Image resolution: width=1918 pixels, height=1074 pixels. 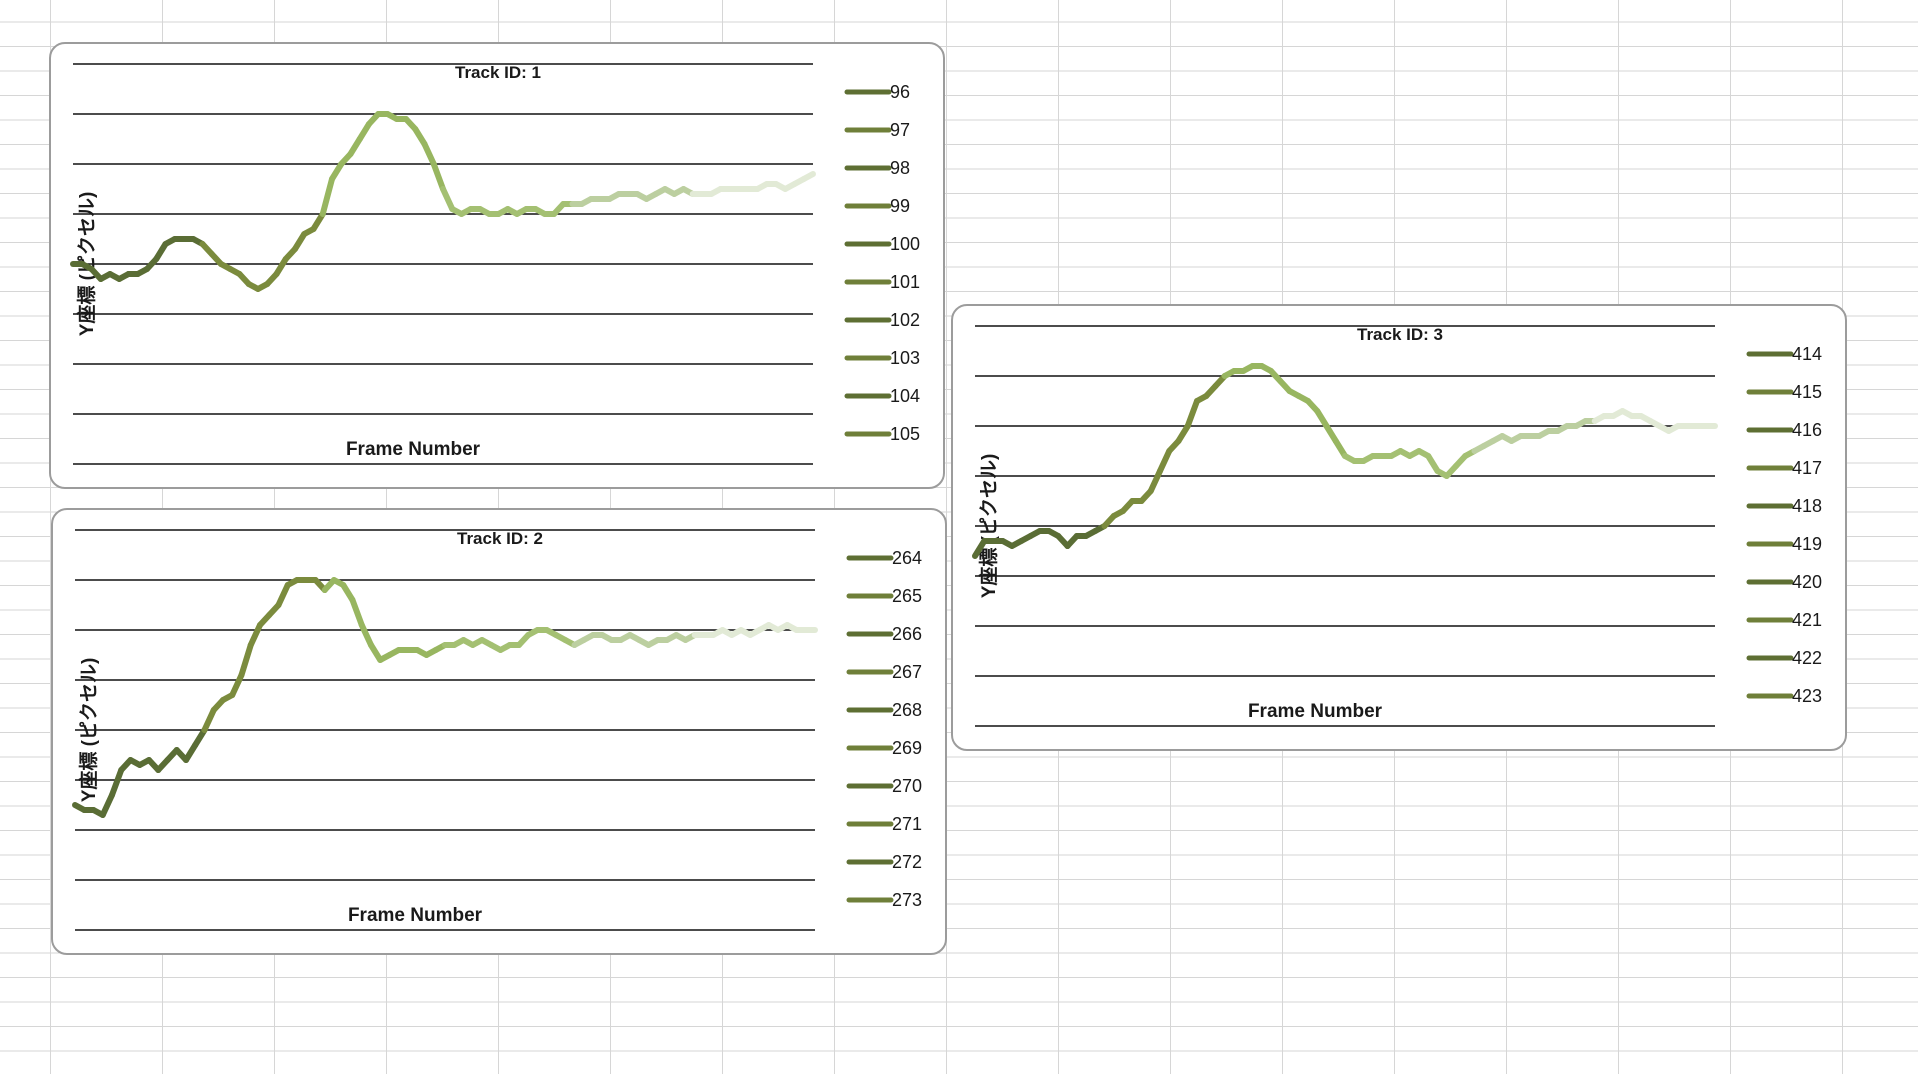 I want to click on legend-entry: 268, so click(x=884, y=710).